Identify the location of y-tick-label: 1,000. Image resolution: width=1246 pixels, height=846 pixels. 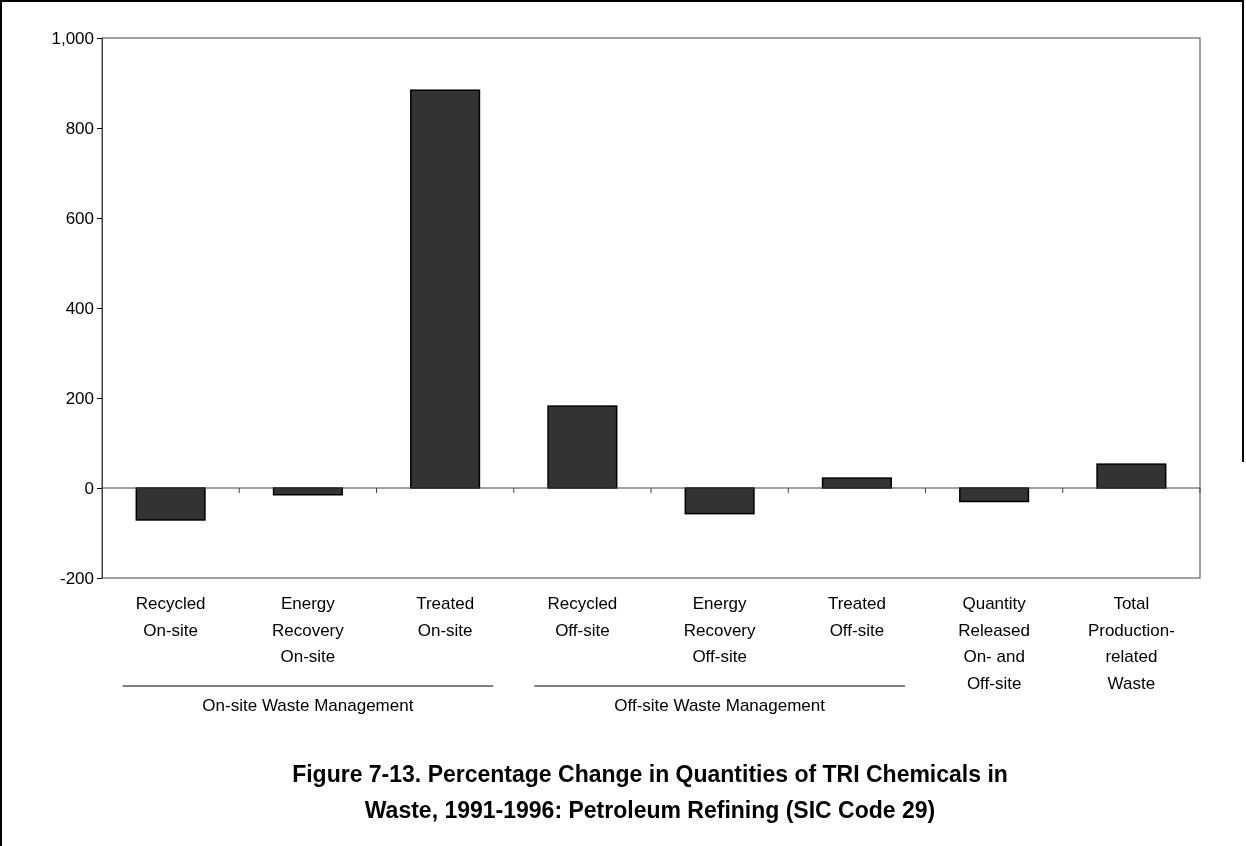
(72, 38).